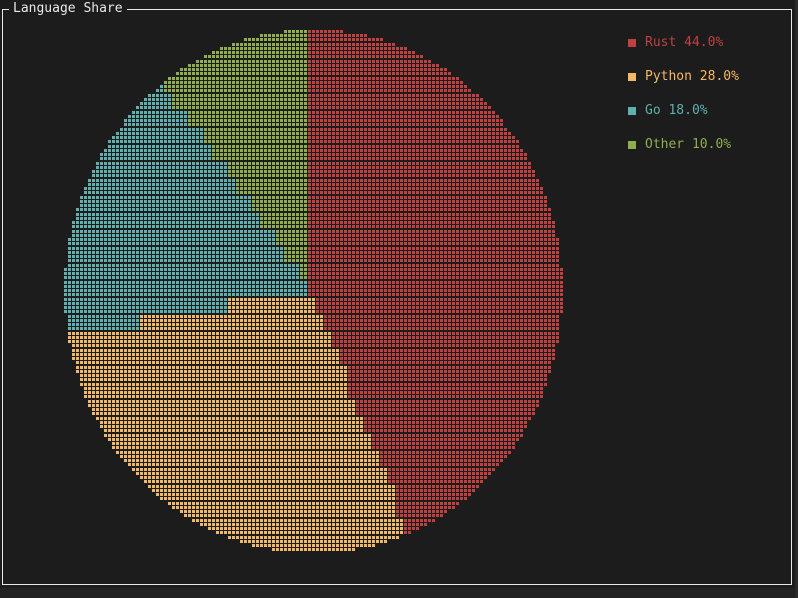 This screenshot has width=798, height=598. What do you see at coordinates (676, 110) in the screenshot?
I see `legend-label: Go 18.0%` at bounding box center [676, 110].